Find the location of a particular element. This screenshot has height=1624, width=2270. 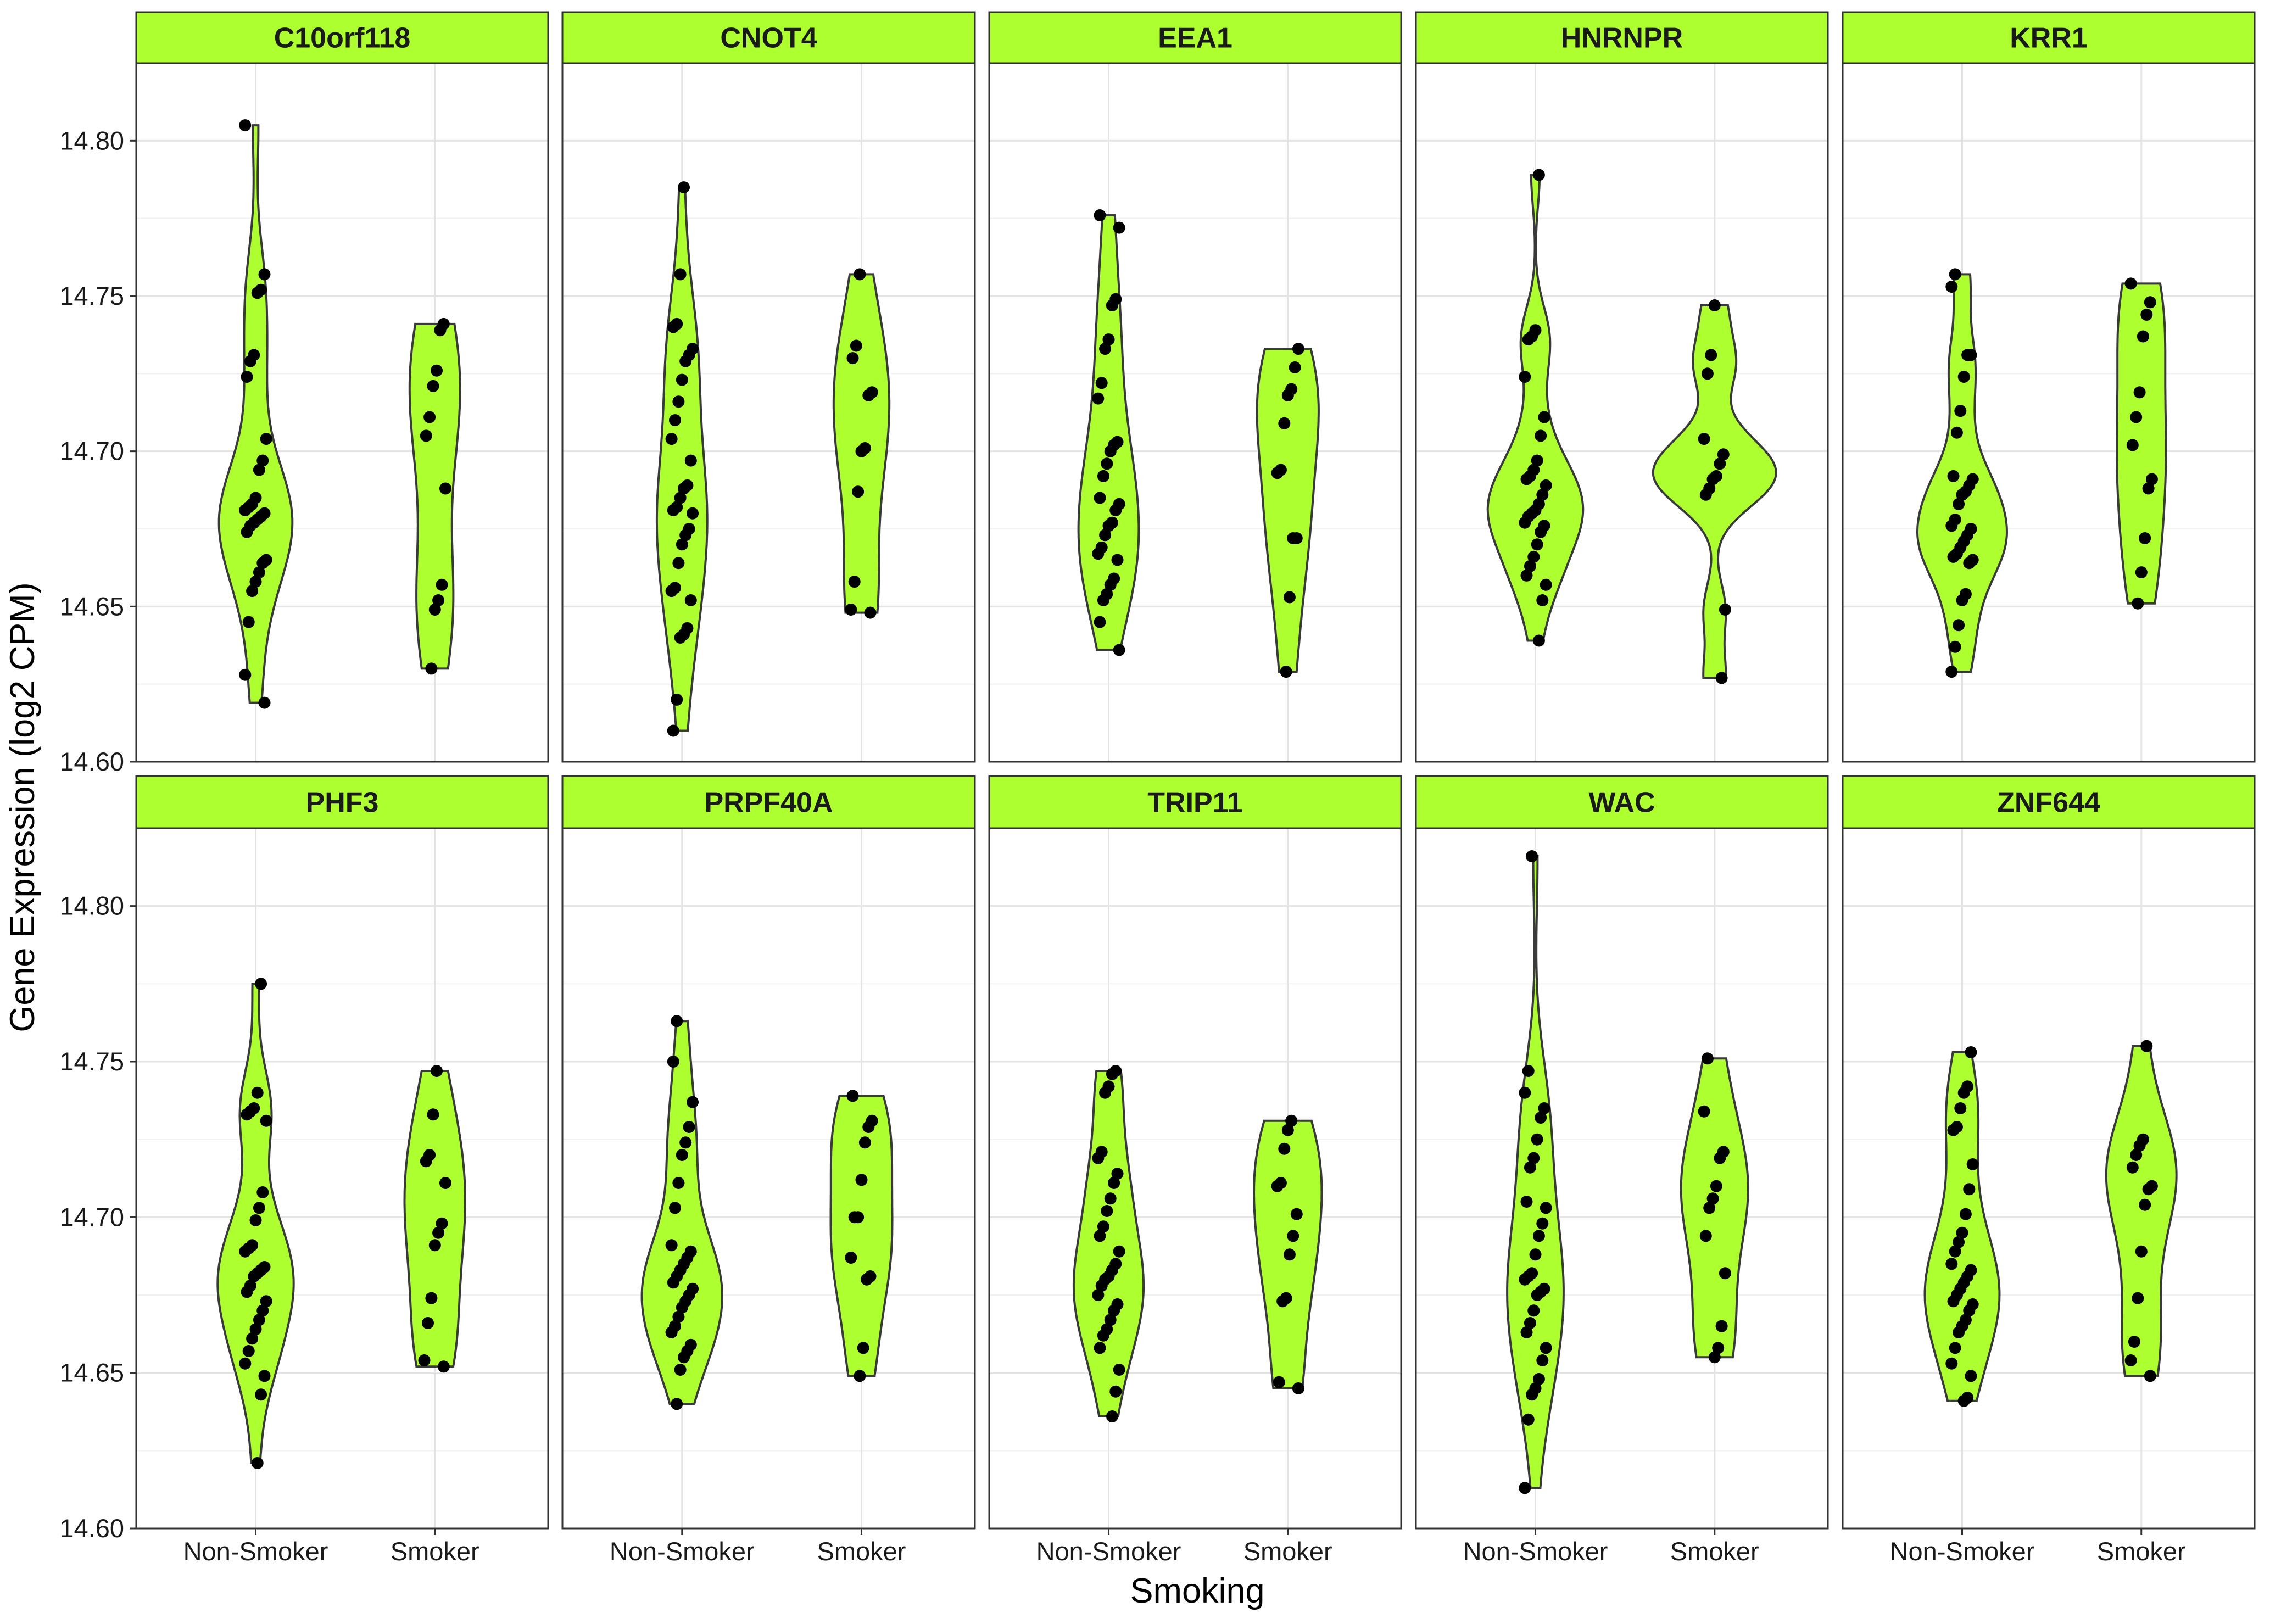

facet-strip-label: CNOT4 is located at coordinates (769, 38).